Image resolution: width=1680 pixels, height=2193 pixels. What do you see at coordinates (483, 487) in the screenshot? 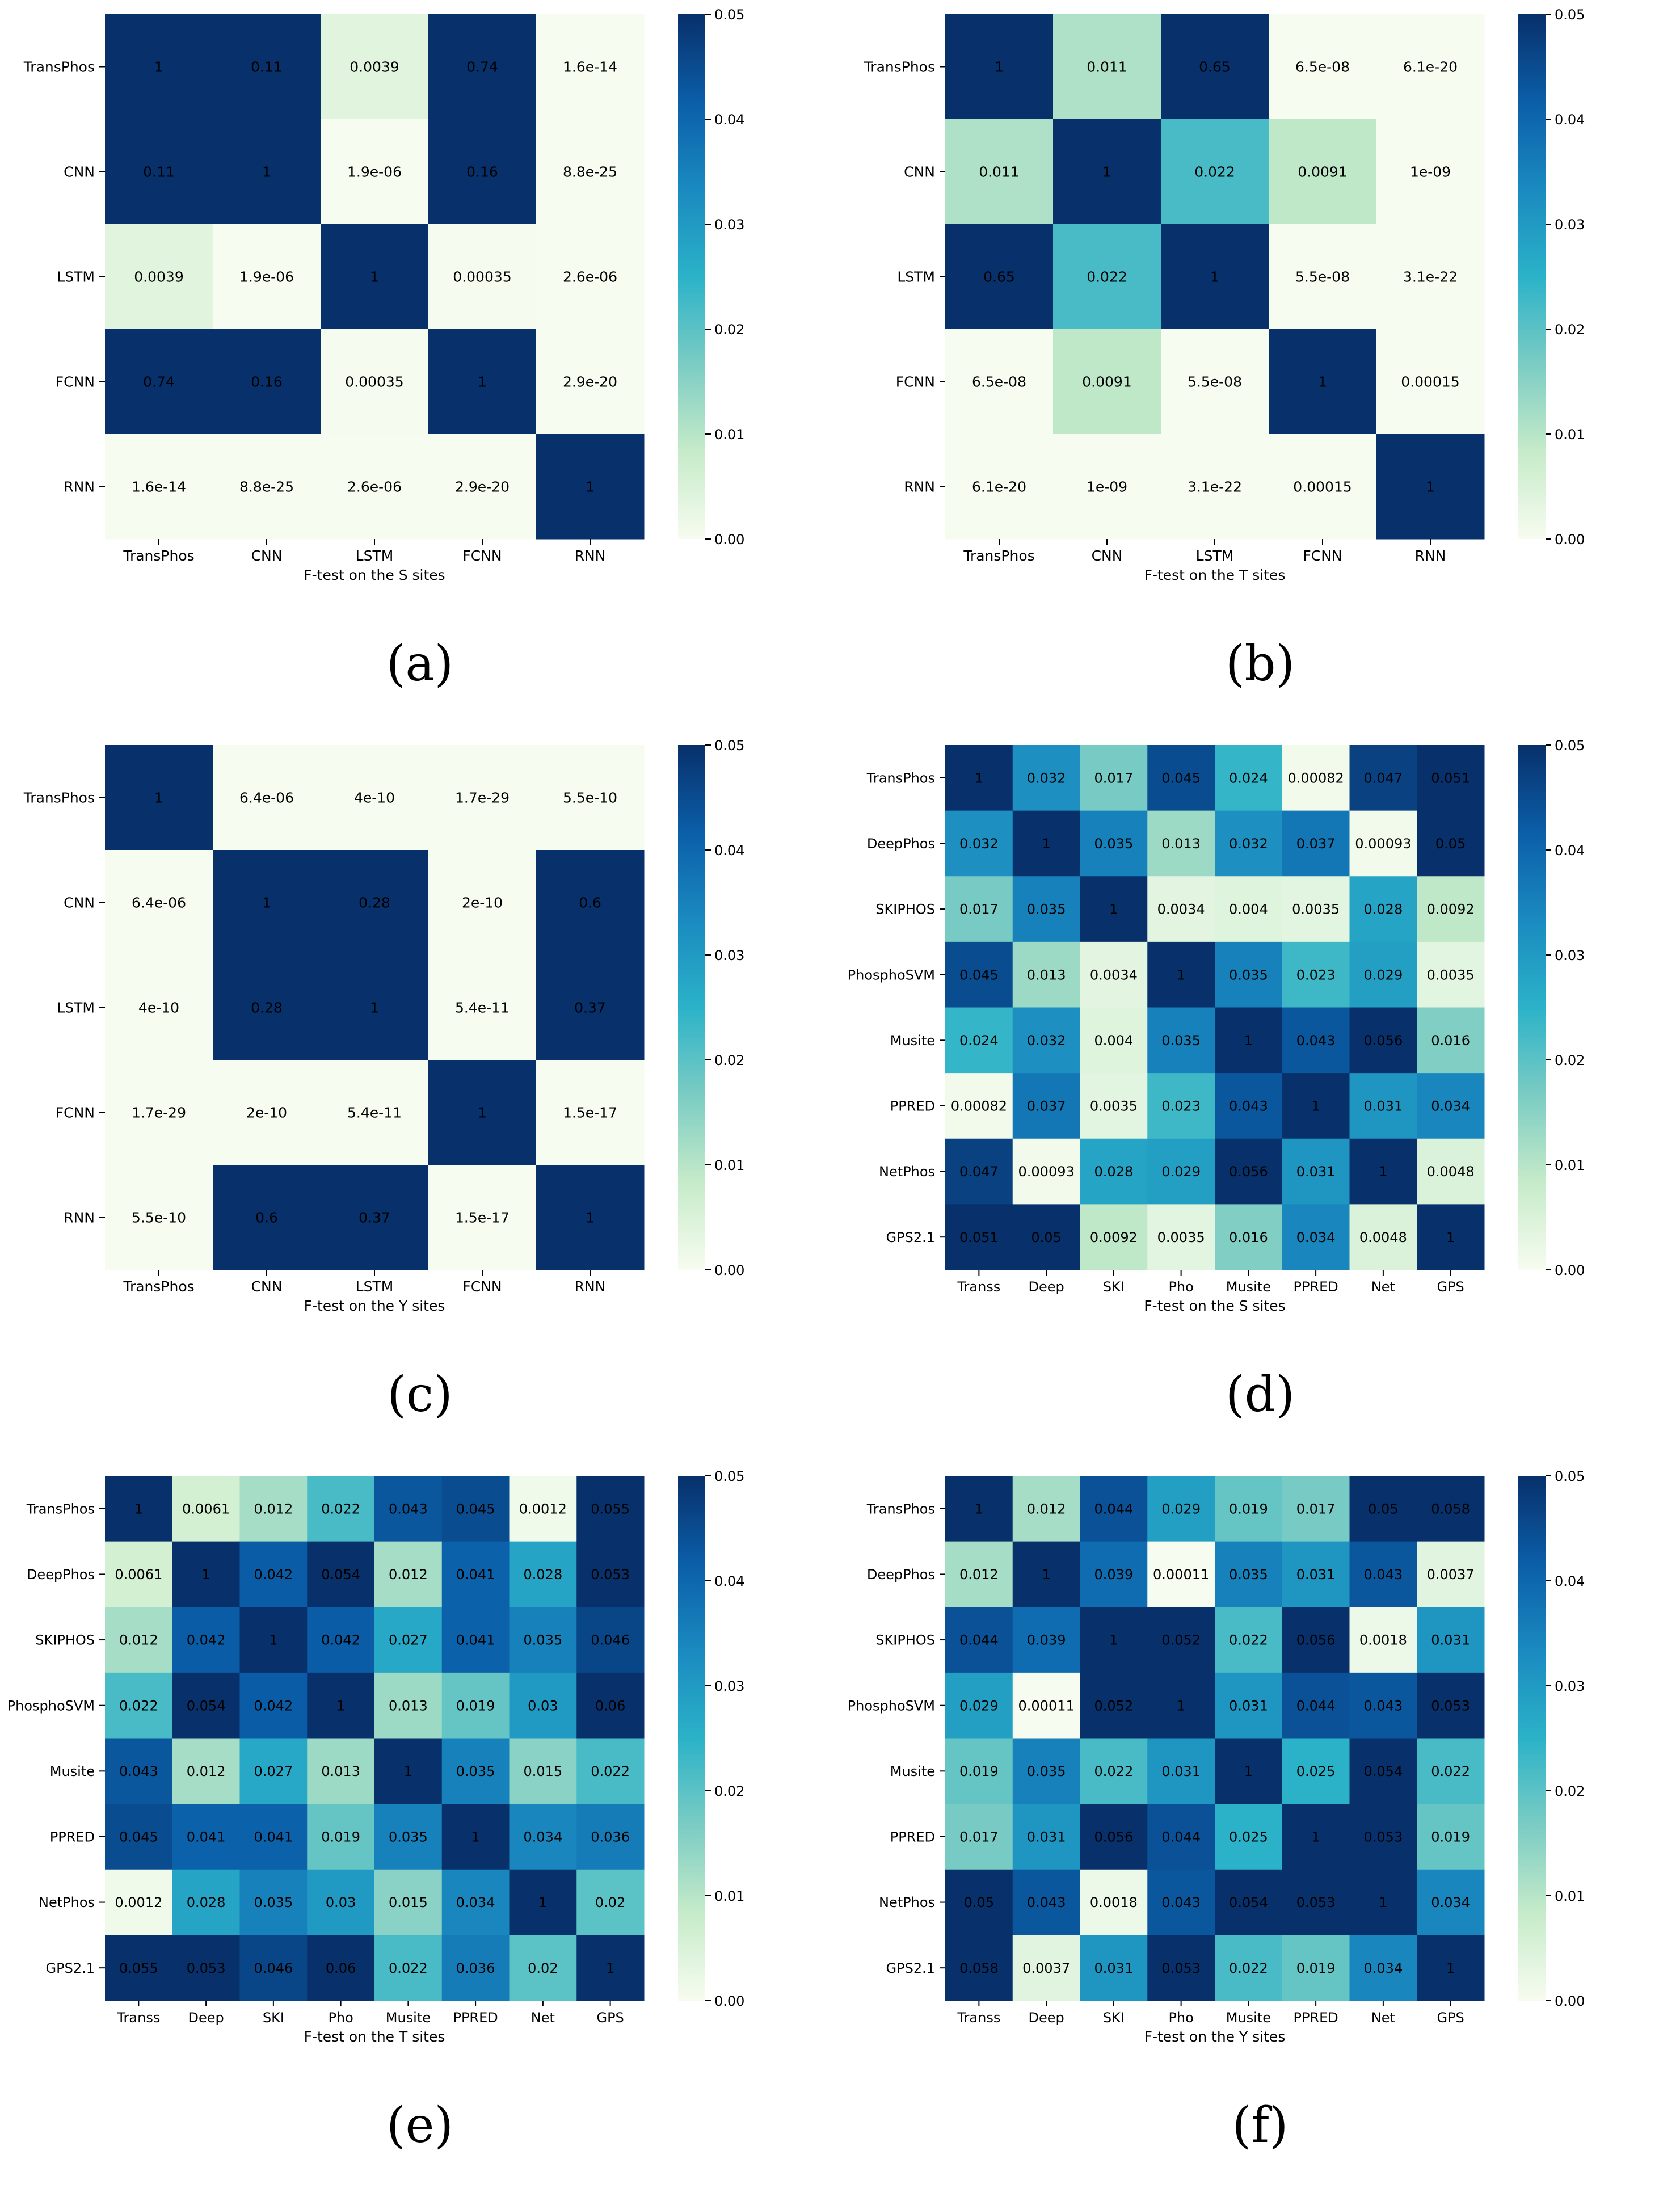
I see `cell-value-r4-c3: 2.9e-20` at bounding box center [483, 487].